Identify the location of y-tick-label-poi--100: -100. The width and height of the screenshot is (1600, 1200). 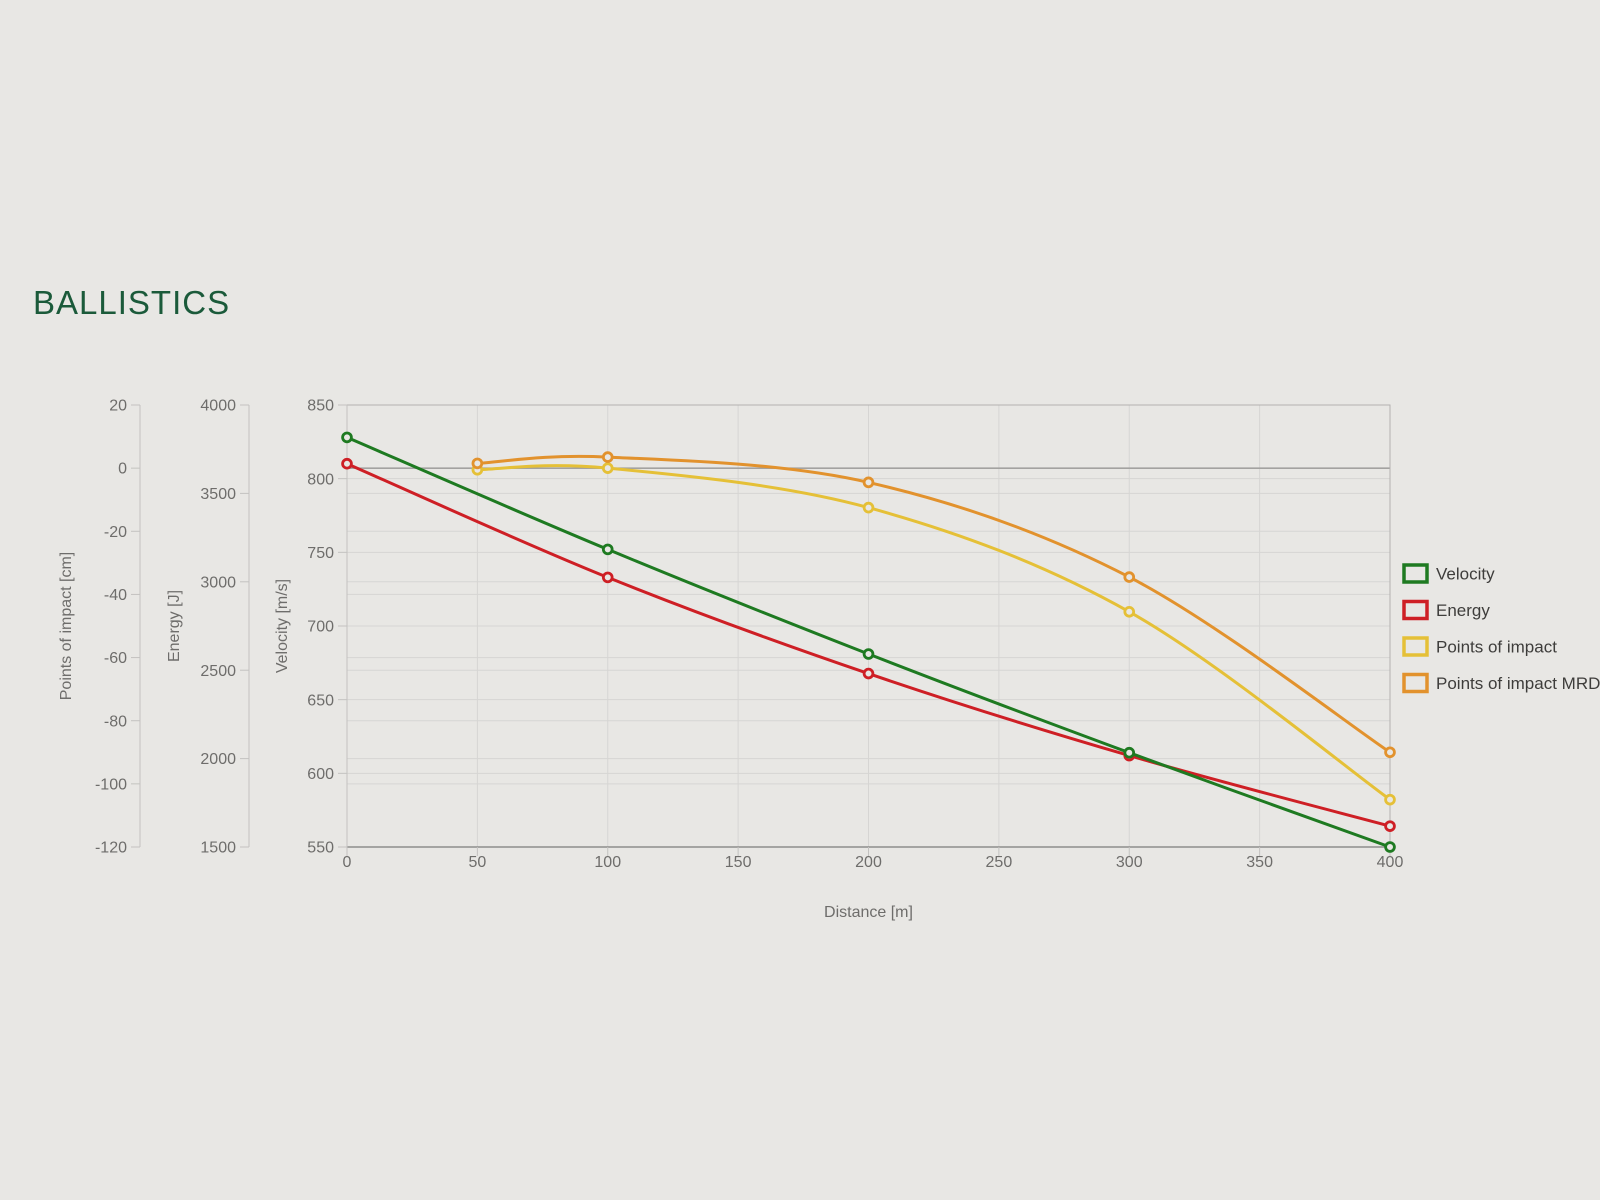
(111, 784).